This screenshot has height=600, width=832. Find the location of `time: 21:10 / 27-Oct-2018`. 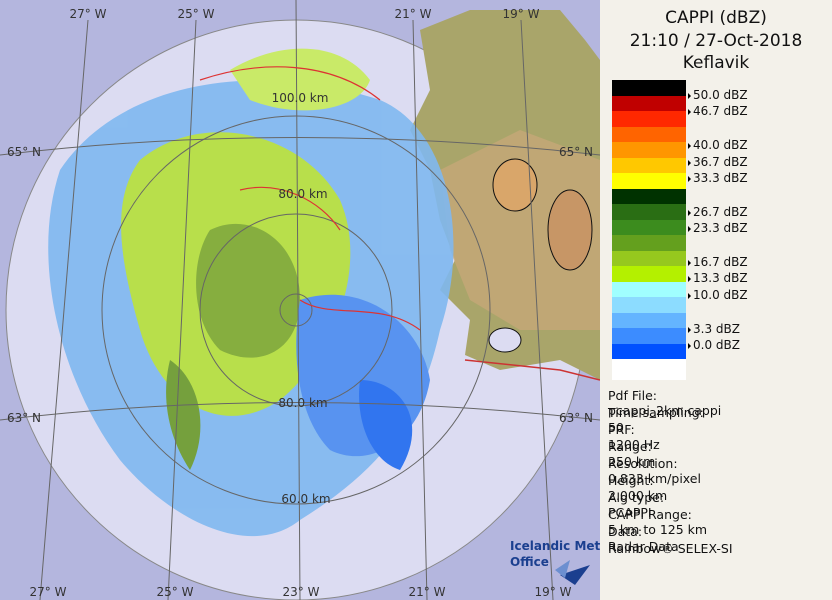

time: 21:10 / 27-Oct-2018 is located at coordinates (716, 41).